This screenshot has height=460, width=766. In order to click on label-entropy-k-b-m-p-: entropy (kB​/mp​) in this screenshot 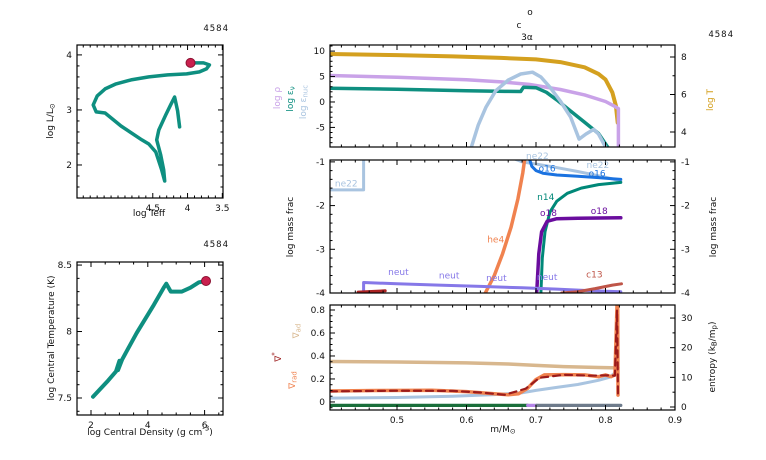, I will do `click(713, 357)`.